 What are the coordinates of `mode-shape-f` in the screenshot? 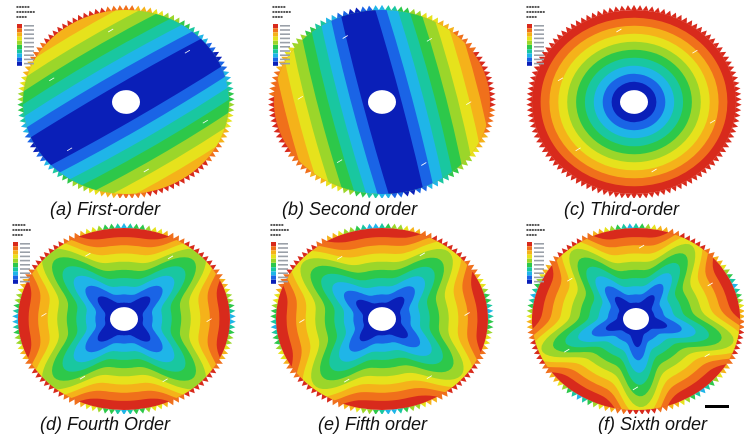 It's located at (635, 318).